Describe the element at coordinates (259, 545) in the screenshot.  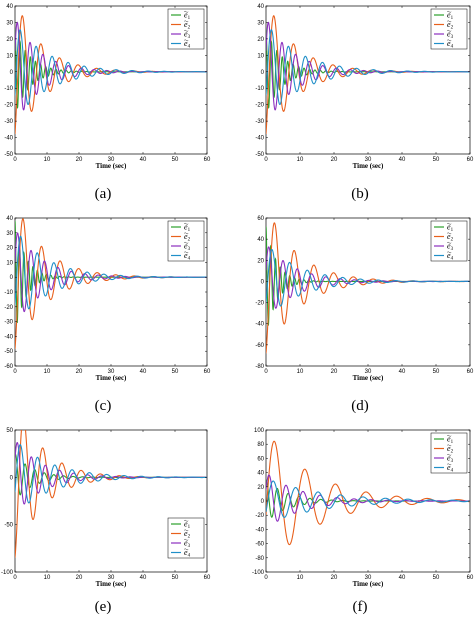
I see `y-tick-label: -60` at that location.